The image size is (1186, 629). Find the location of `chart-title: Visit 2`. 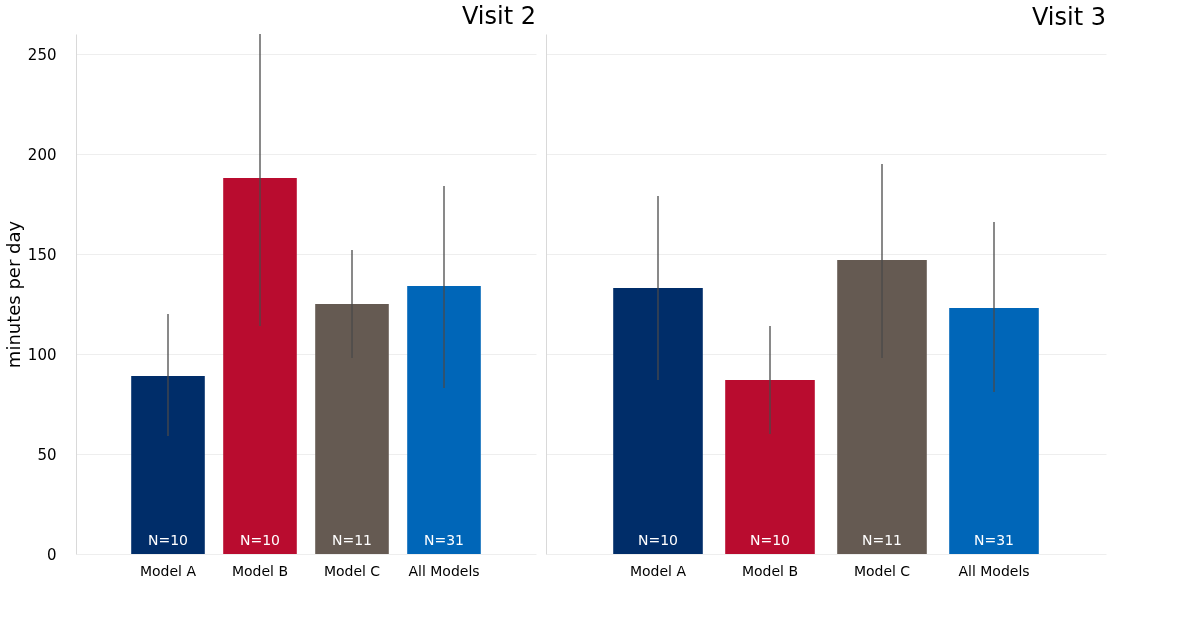

chart-title: Visit 2 is located at coordinates (498, 16).